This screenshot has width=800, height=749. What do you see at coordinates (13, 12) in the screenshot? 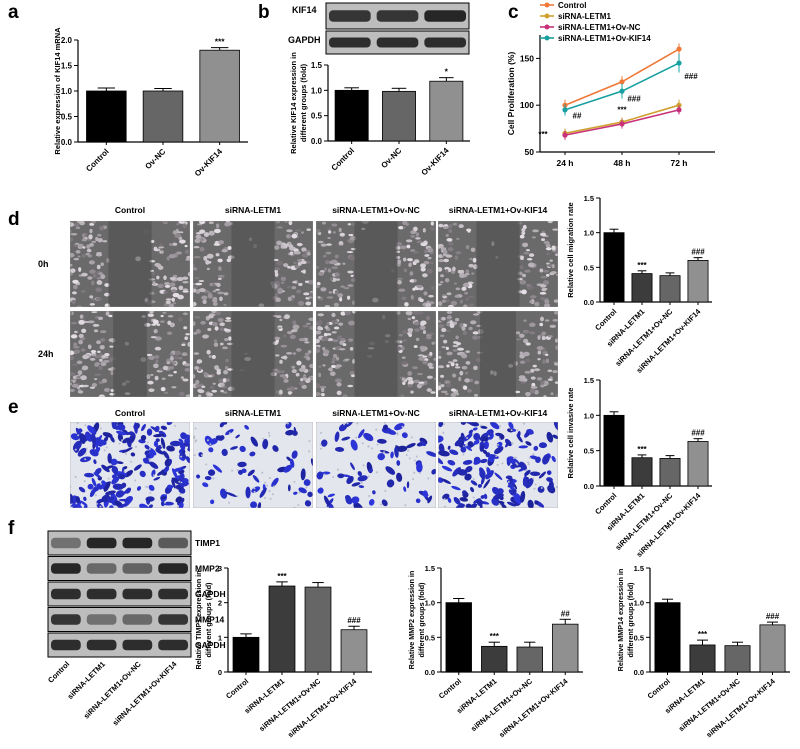
I see `panel-letter-a: a` at bounding box center [13, 12].